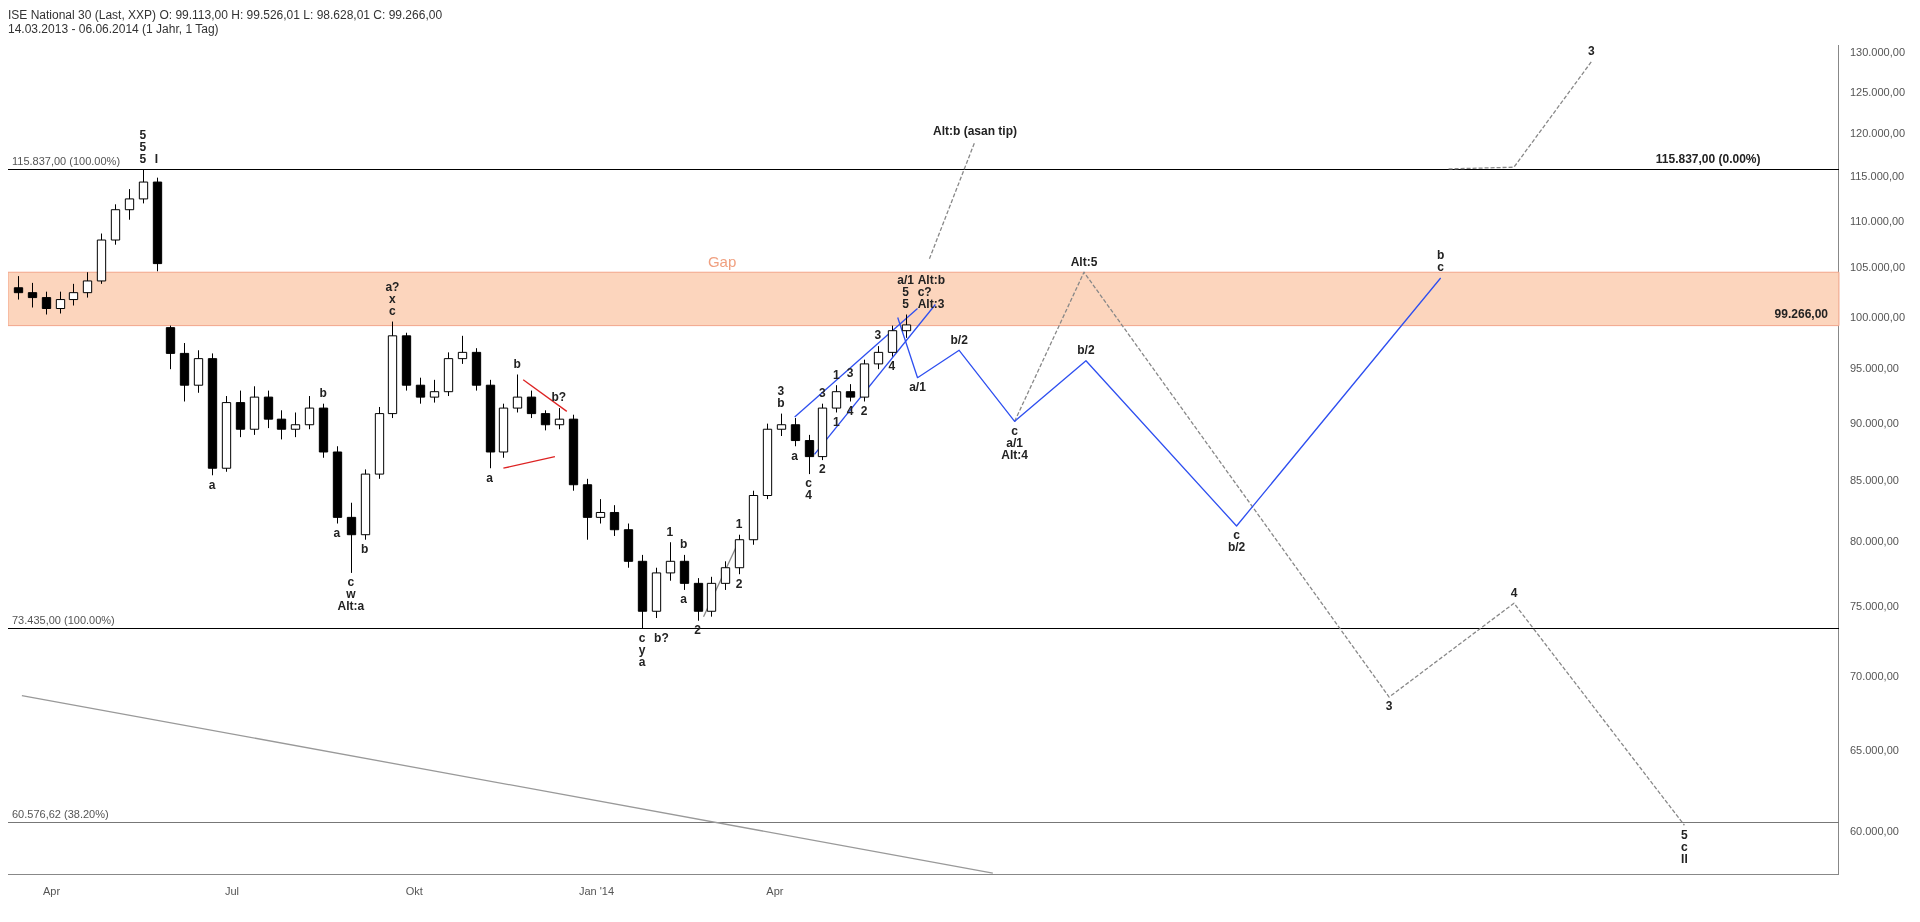 This screenshot has height=922, width=1920. What do you see at coordinates (722, 261) in the screenshot?
I see `band-label: Gap` at bounding box center [722, 261].